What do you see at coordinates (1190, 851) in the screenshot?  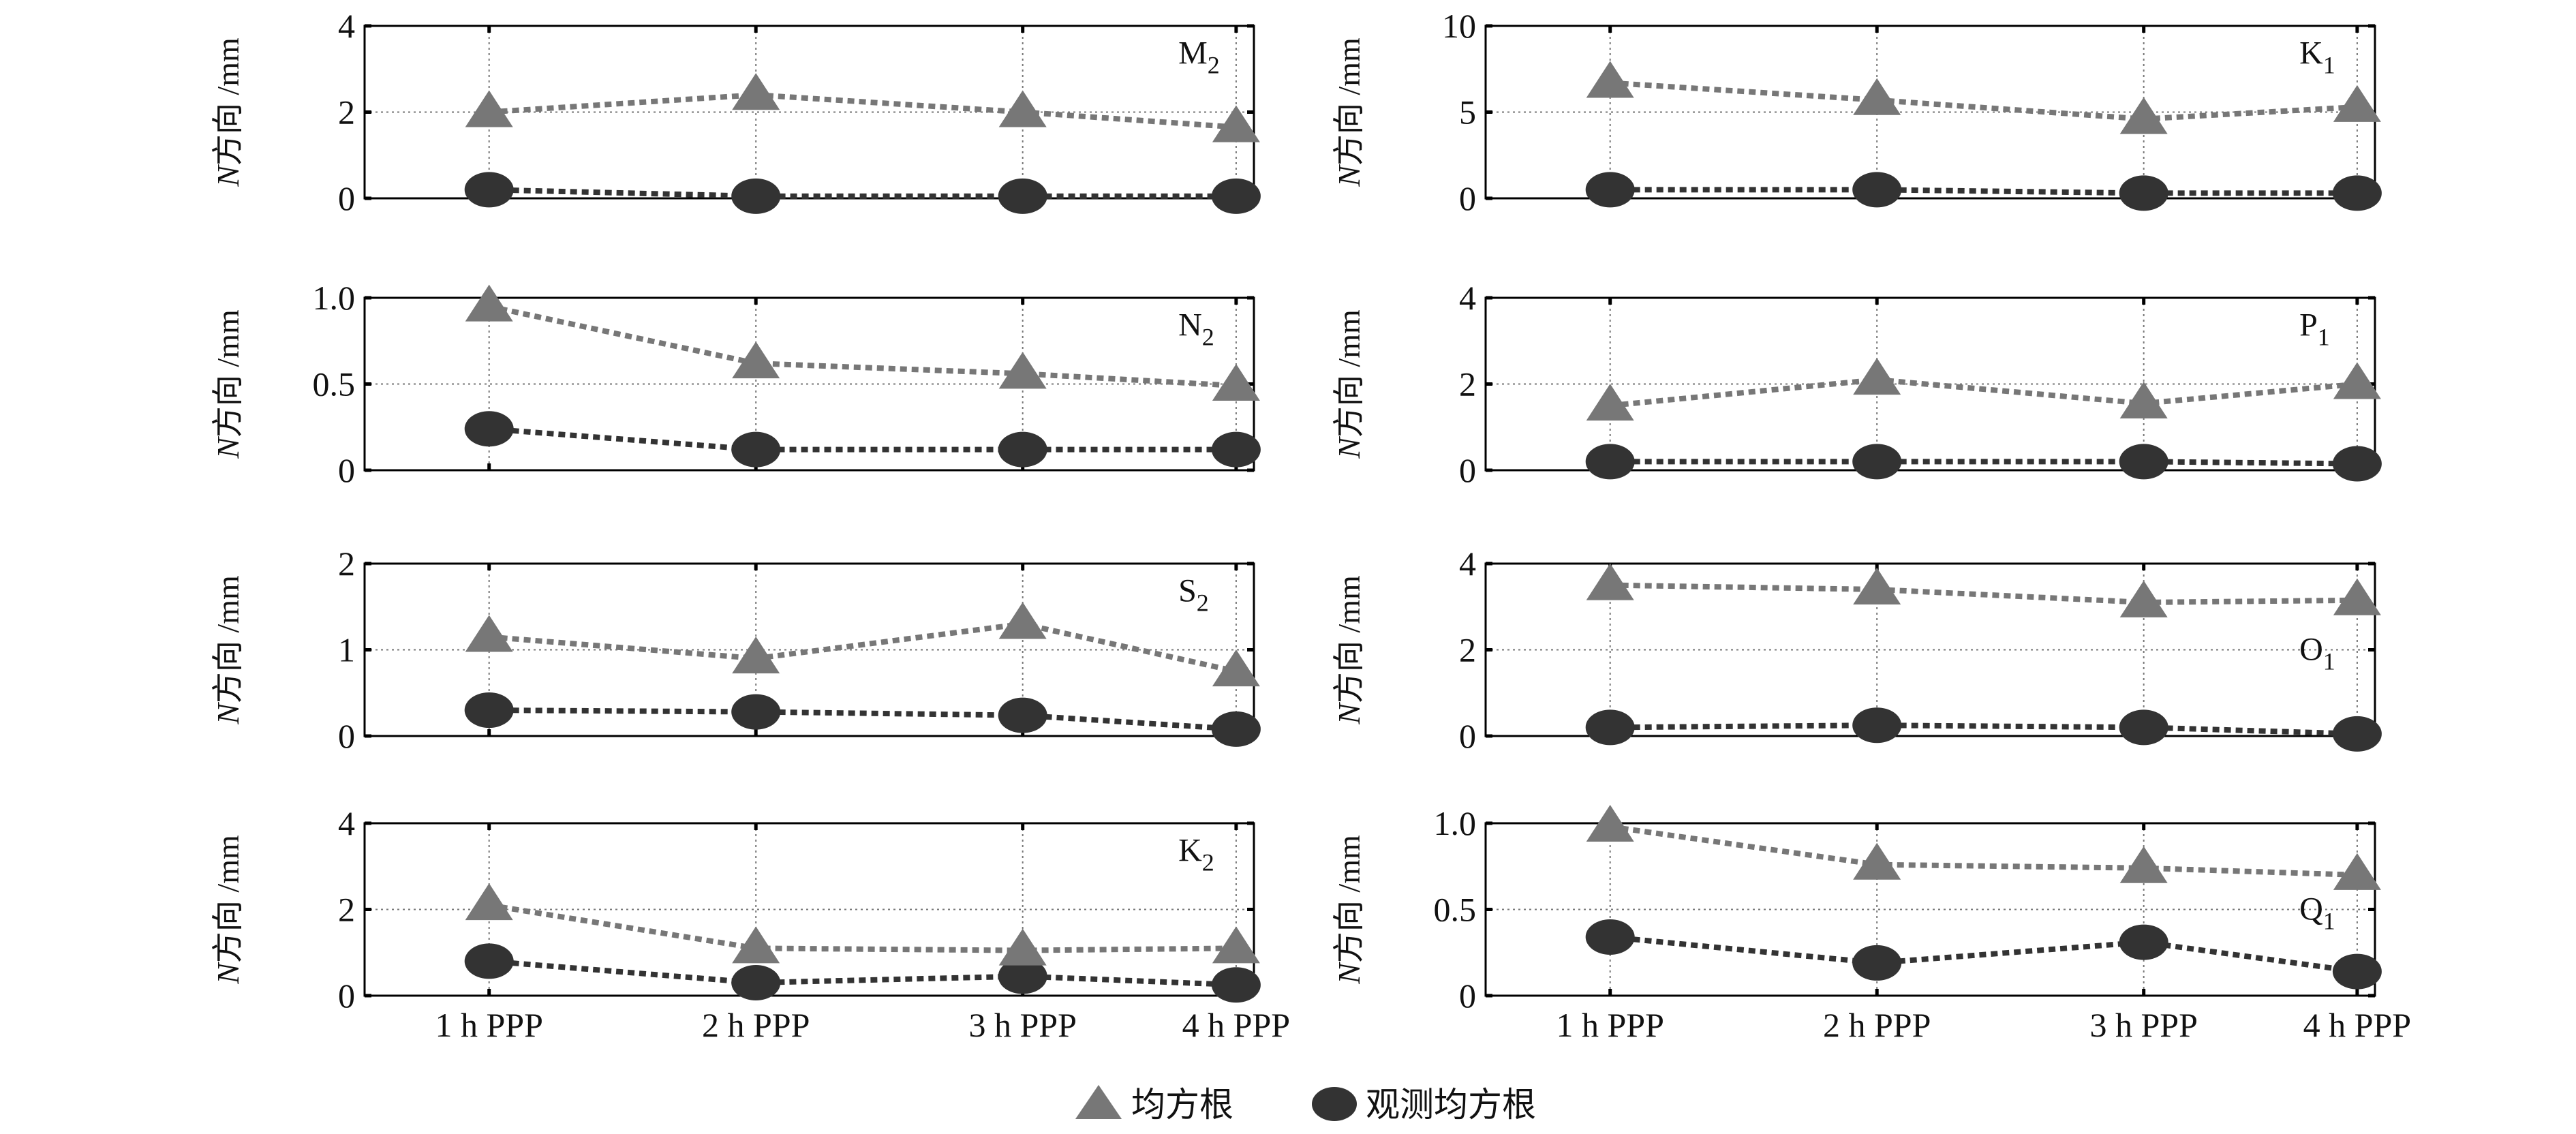 I see `panel-label-main: K` at bounding box center [1190, 851].